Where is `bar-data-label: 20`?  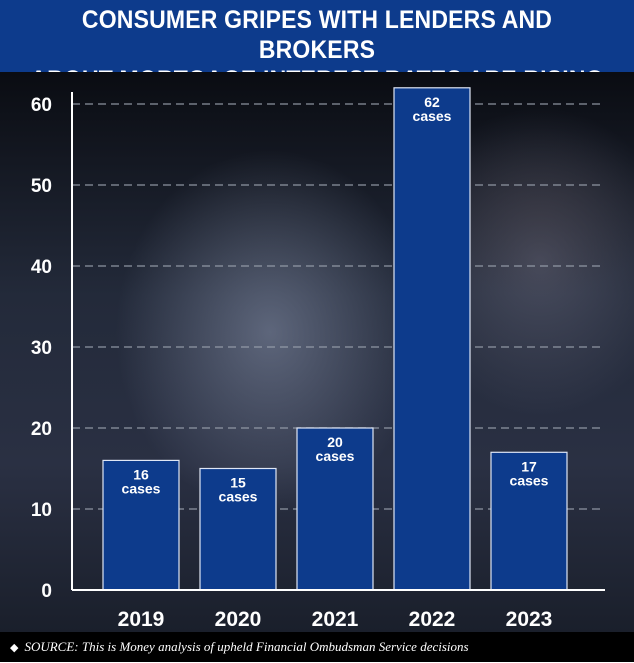
bar-data-label: 20 is located at coordinates (335, 442).